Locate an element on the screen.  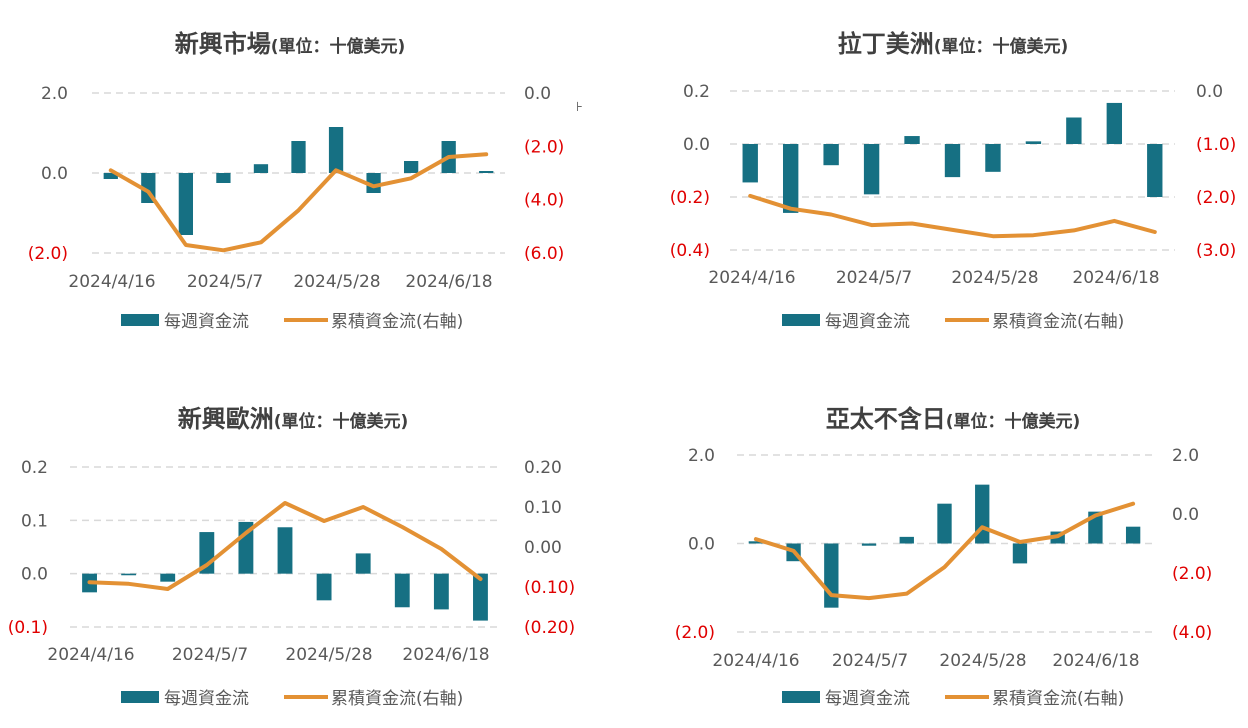
chart-title: 亞太不含日(單位：十億美元) is located at coordinates (953, 419).